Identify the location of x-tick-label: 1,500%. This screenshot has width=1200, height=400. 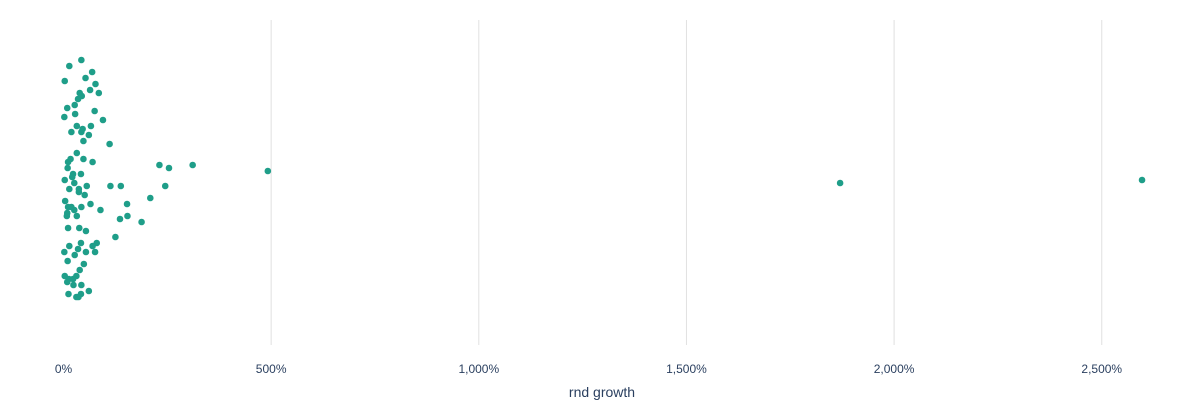
(686, 369).